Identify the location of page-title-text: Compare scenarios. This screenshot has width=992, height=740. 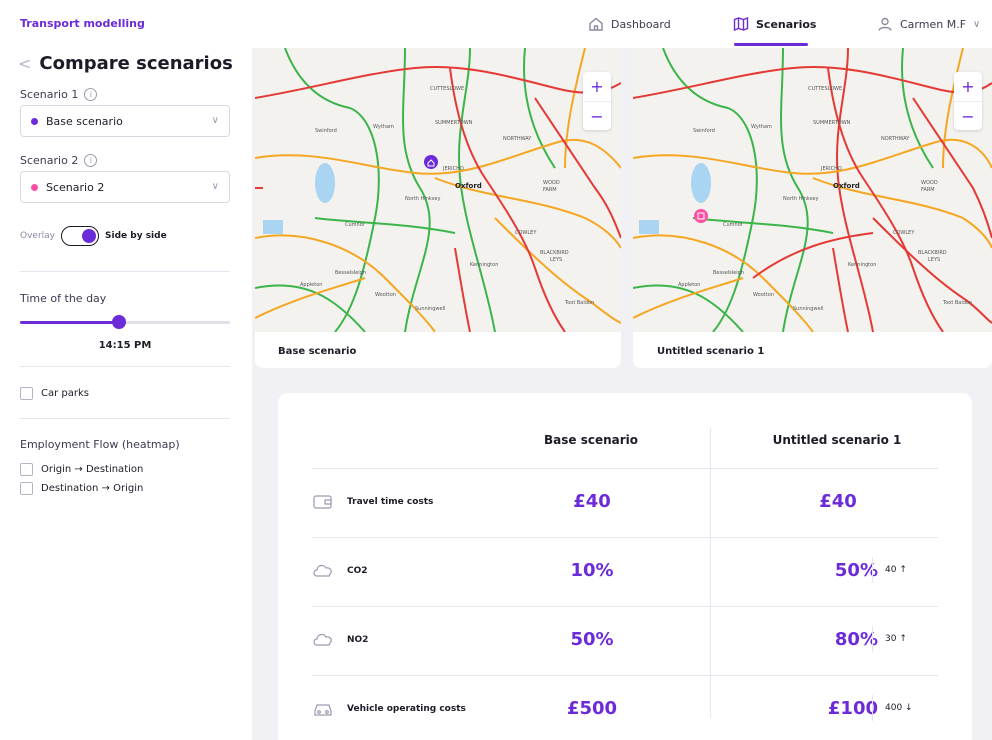
(136, 63).